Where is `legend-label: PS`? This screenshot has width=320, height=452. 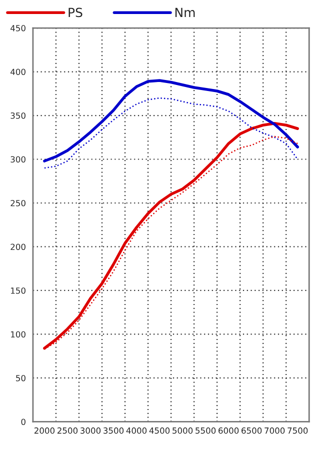 legend-label: PS is located at coordinates (75, 13).